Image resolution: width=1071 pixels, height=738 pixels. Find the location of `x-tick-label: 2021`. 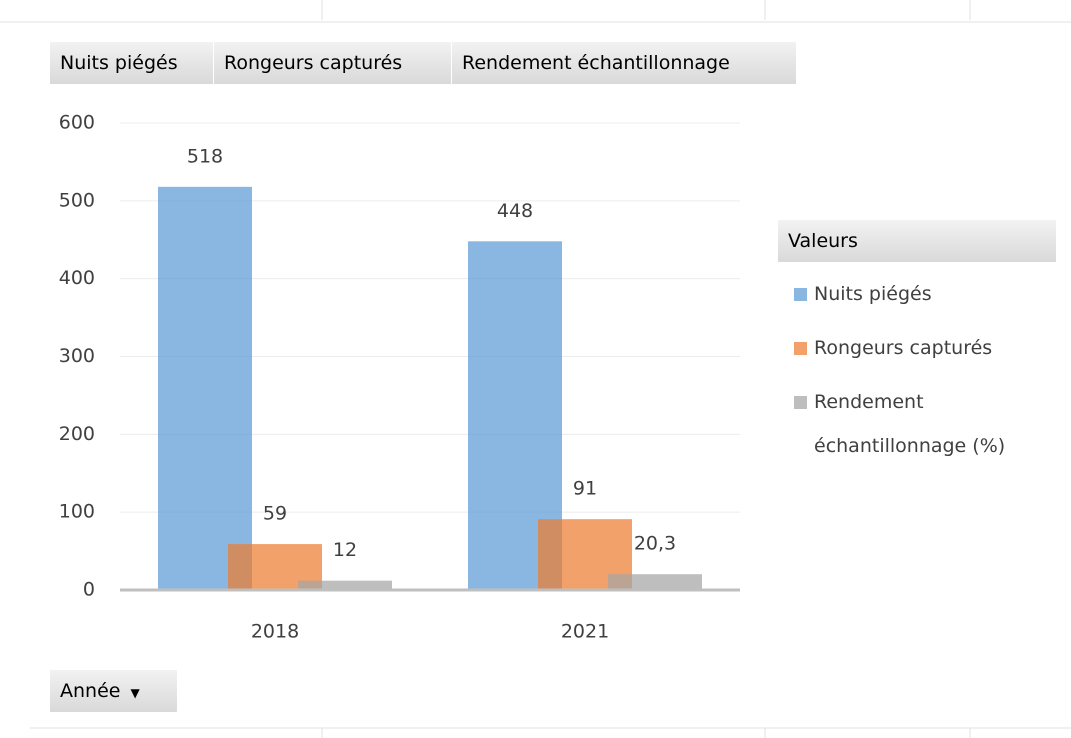

x-tick-label: 2021 is located at coordinates (585, 632).